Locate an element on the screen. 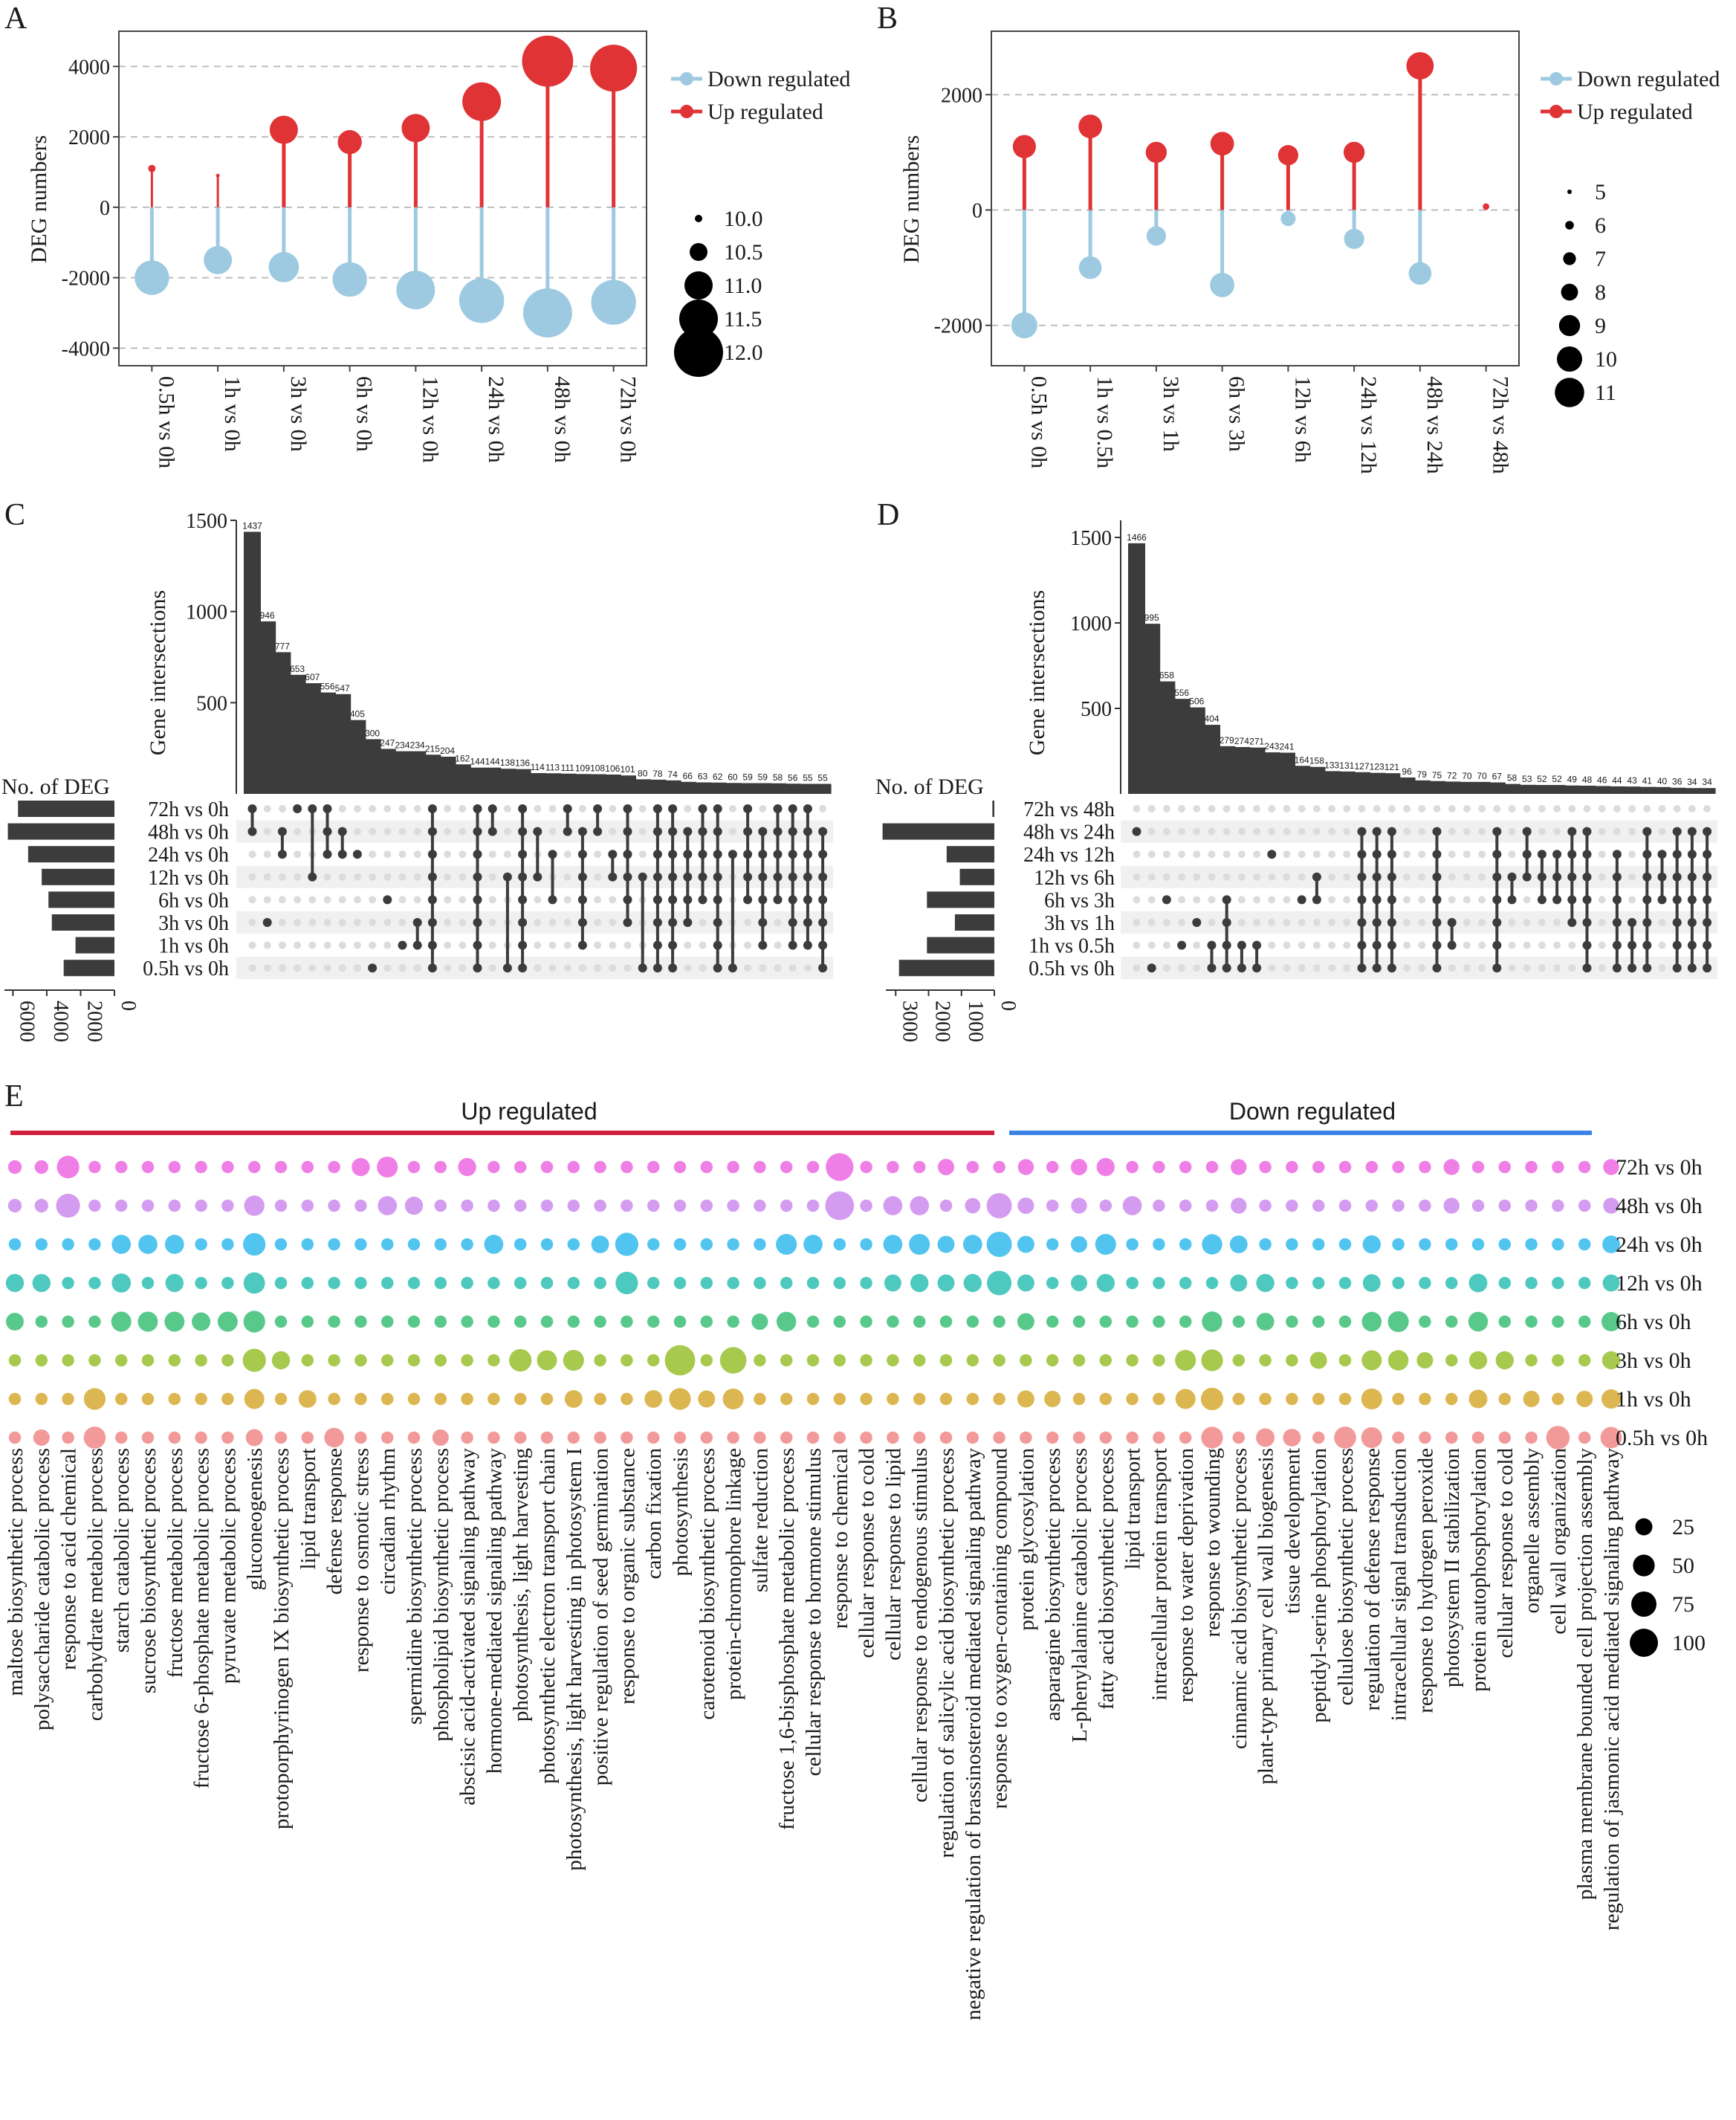  x-tick-label: 0.5h vs 0h is located at coordinates (166, 422).